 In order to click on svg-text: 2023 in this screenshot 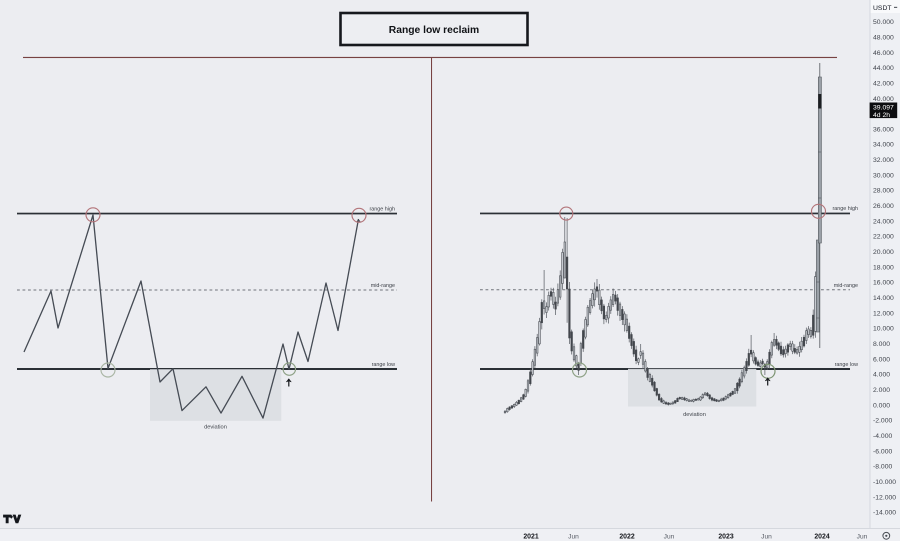, I will do `click(725, 537)`.